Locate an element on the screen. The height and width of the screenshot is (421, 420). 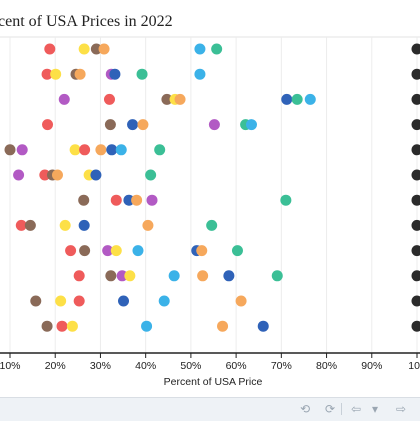
x-tick-label: 70% is located at coordinates (281, 366).